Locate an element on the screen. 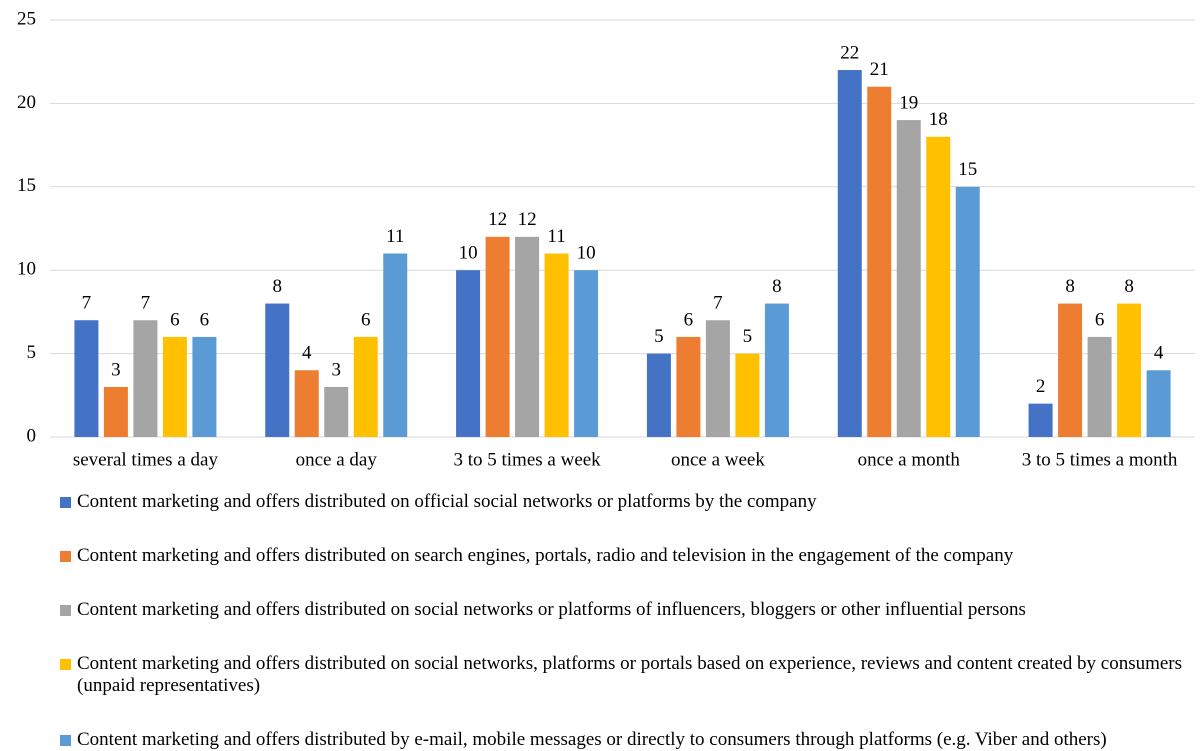 The height and width of the screenshot is (751, 1202). y-tick-label: 15 is located at coordinates (26, 185).